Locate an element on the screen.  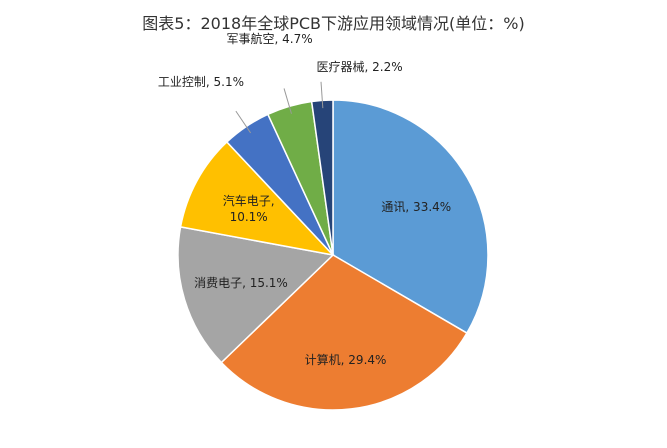
data-label: 计算机, 29.4% is located at coordinates (345, 359).